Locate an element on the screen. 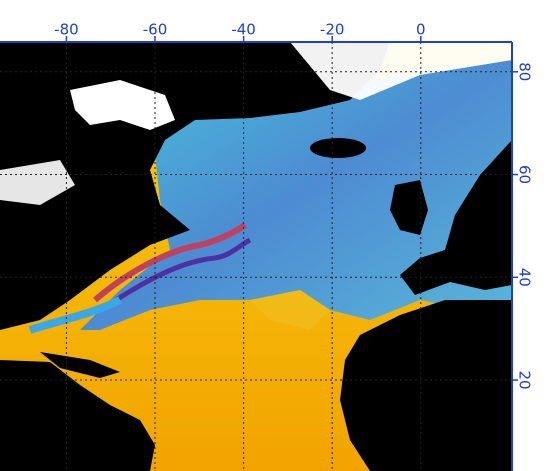 The height and width of the screenshot is (471, 550). ice-edge is located at coordinates (37, 182).